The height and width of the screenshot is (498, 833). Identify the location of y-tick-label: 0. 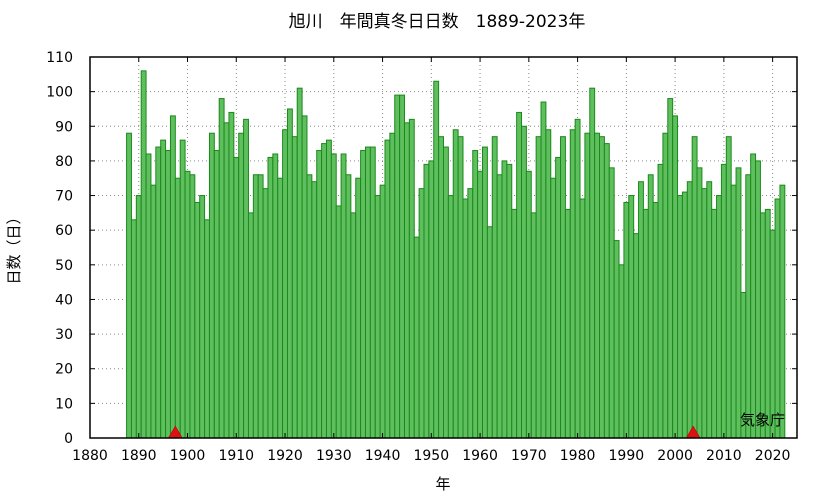
(68, 439).